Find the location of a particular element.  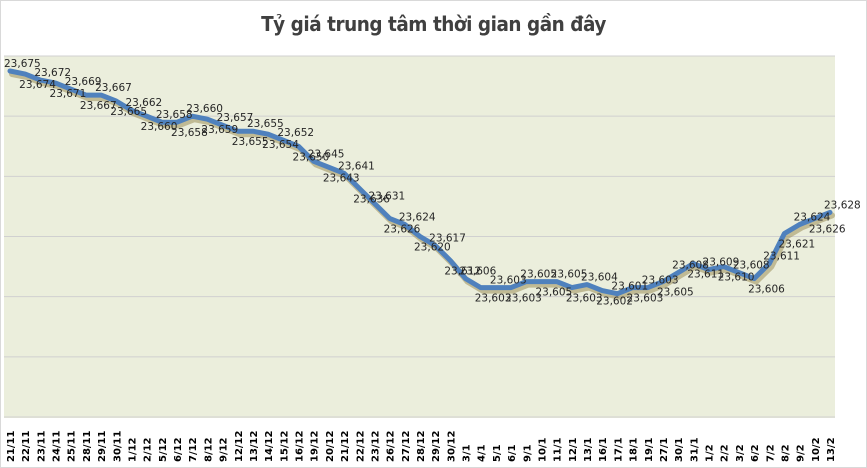

data-label: 23,604 is located at coordinates (599, 278).